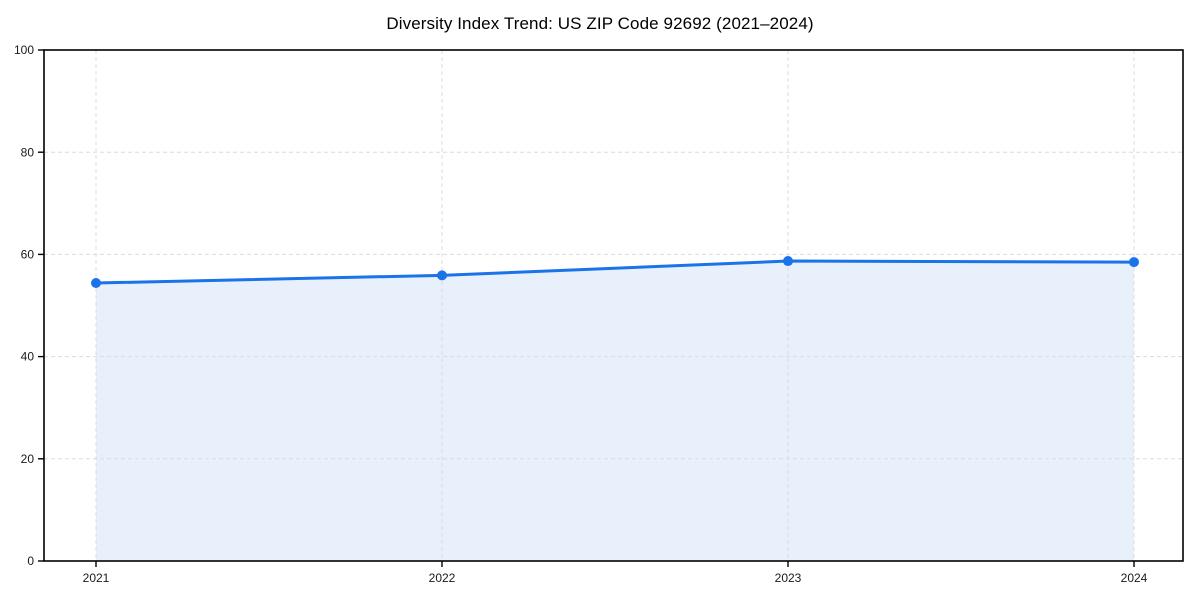  I want to click on x-tick-label: 2022, so click(442, 578).